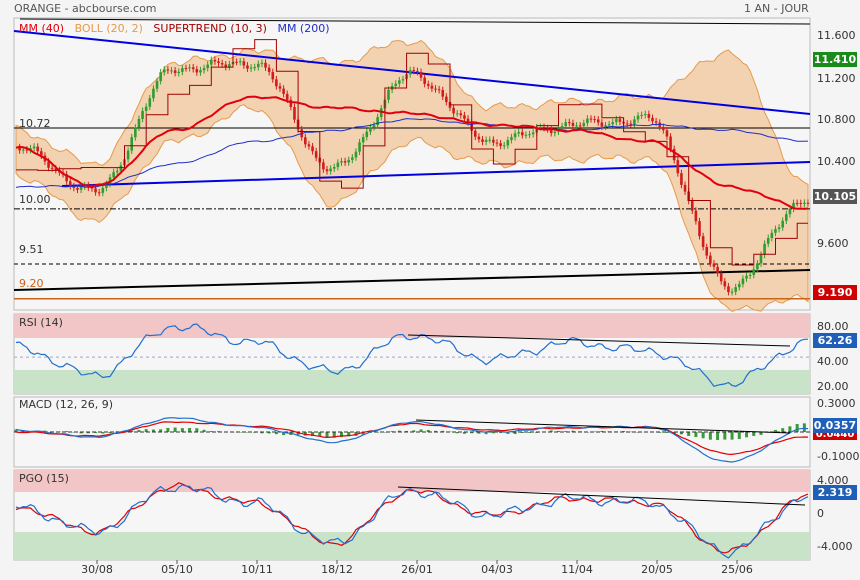 The image size is (860, 580). I want to click on macd-signal-line, so click(412, 438).